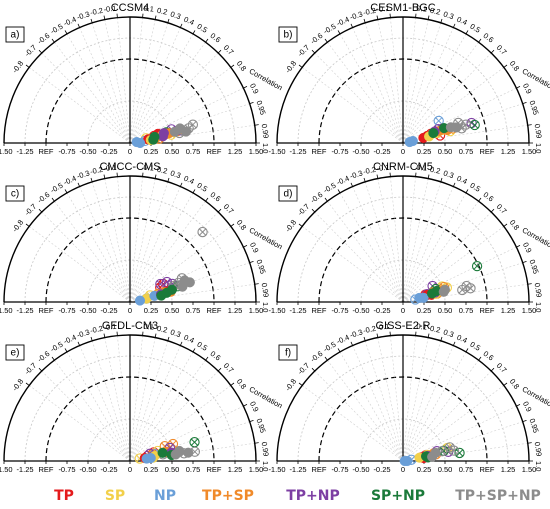  What do you see at coordinates (538, 466) in the screenshot?
I see `corr-tick-label-11: 1.0` at bounding box center [538, 466].